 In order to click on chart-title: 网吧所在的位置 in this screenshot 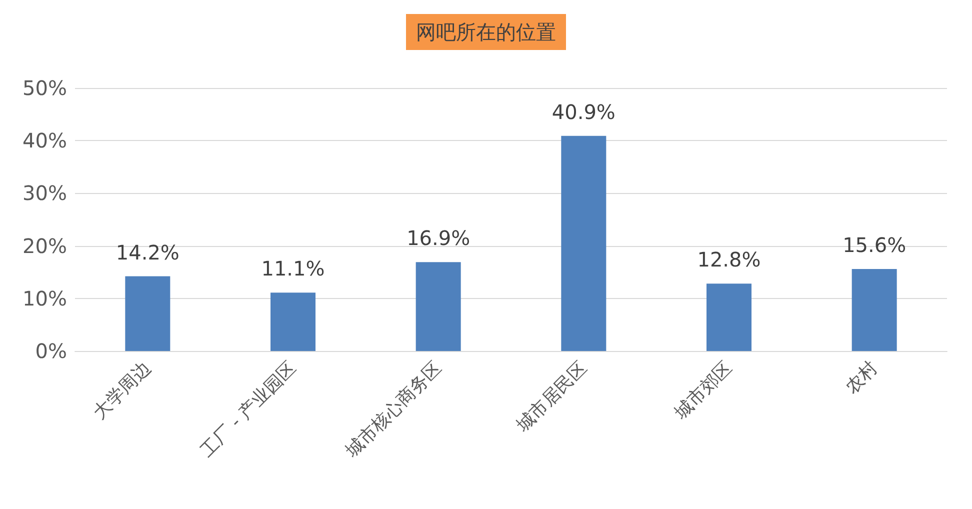, I will do `click(486, 32)`.